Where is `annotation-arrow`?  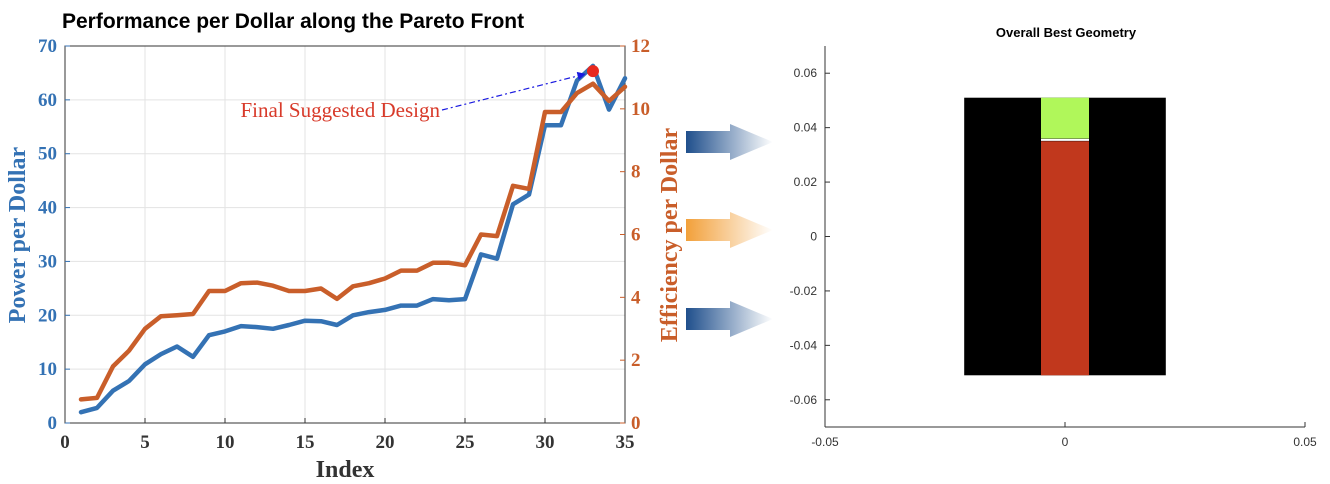 annotation-arrow is located at coordinates (513, 91).